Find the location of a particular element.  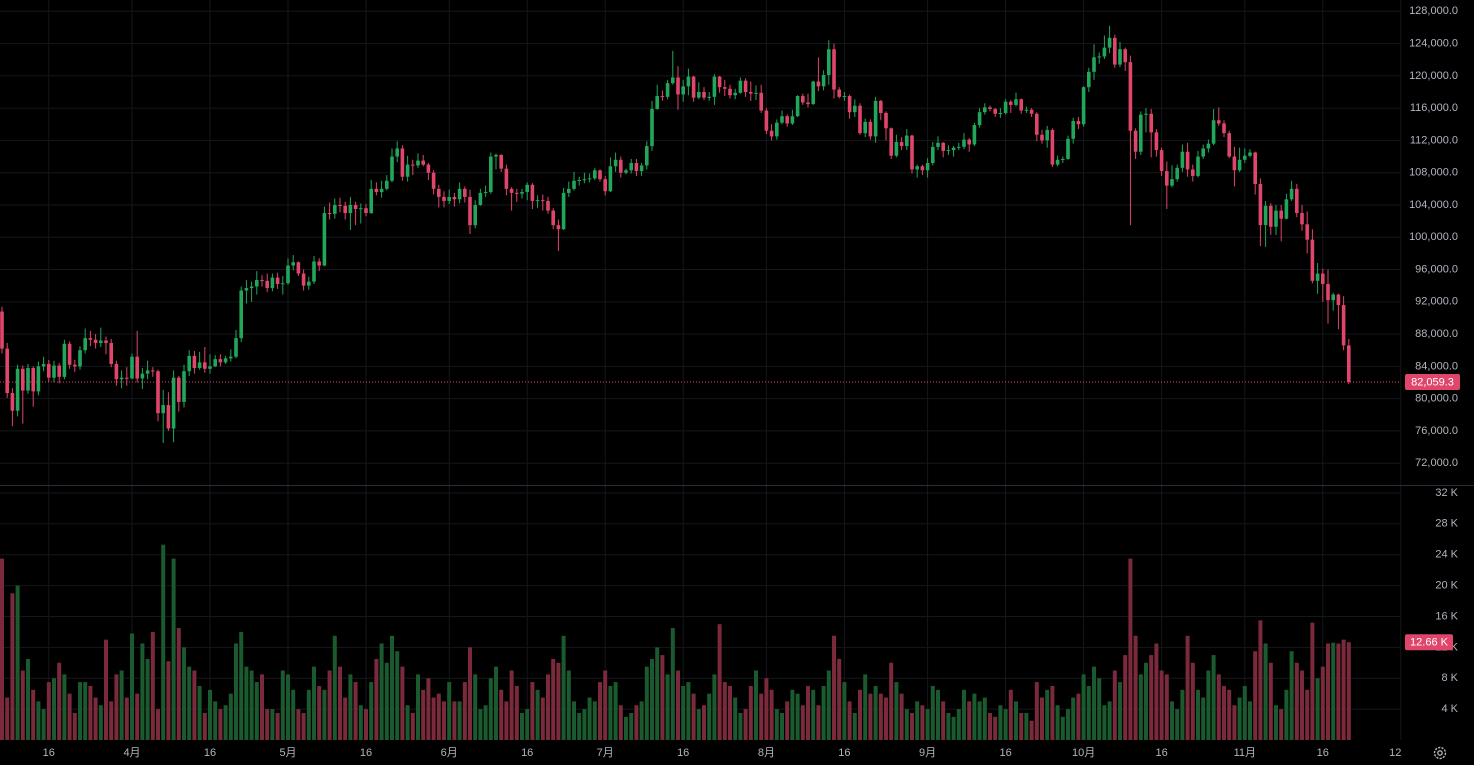

x-axis: 16 4月 16 5月 16 6月 16 7月 16 8月 16 9月 16 10月 16 11月 16 12月 is located at coordinates (728, 753).